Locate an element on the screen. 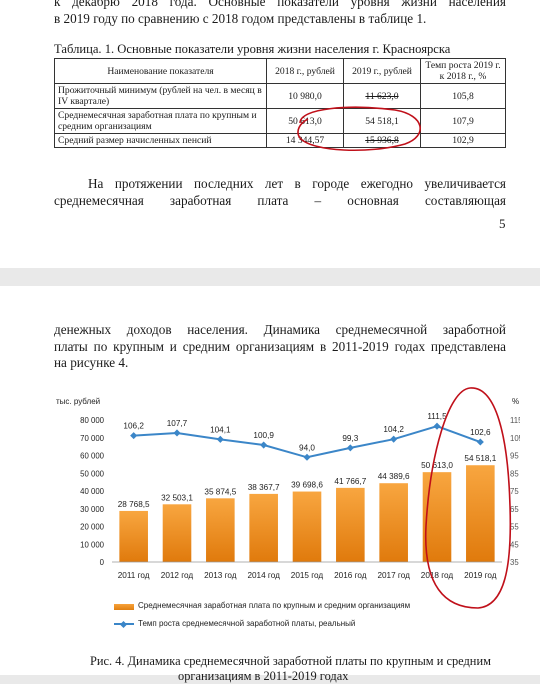 The width and height of the screenshot is (540, 684). y-tick-label: 60 000 is located at coordinates (92, 456).